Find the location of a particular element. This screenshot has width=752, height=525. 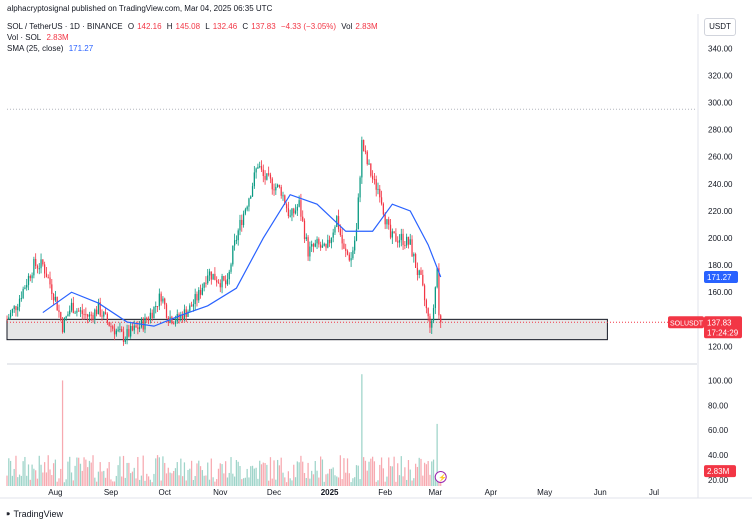

sma-price-label: 171.27 is located at coordinates (719, 277).